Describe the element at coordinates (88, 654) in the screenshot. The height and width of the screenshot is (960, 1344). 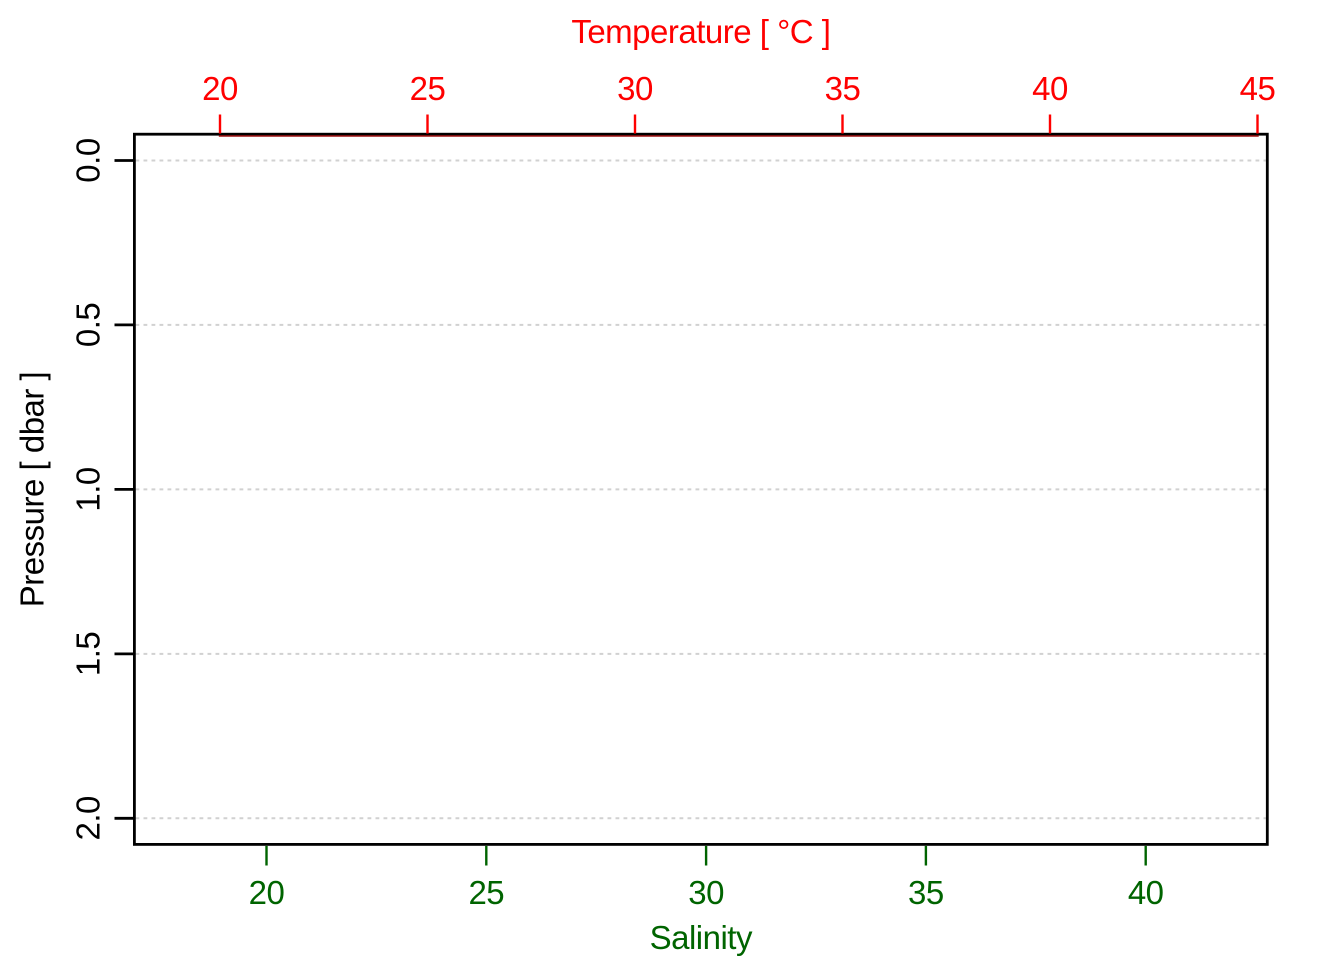
I see `svg-text: 1.5` at that location.